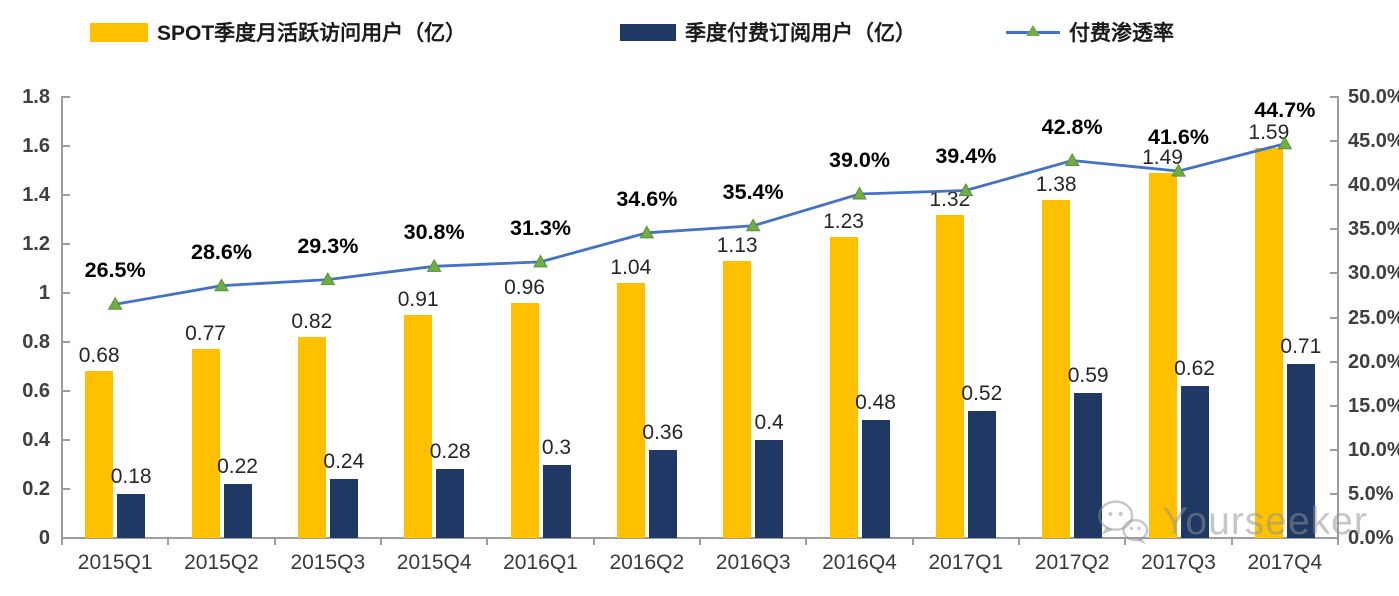  What do you see at coordinates (221, 562) in the screenshot?
I see `x-axis-label: 2015Q2` at bounding box center [221, 562].